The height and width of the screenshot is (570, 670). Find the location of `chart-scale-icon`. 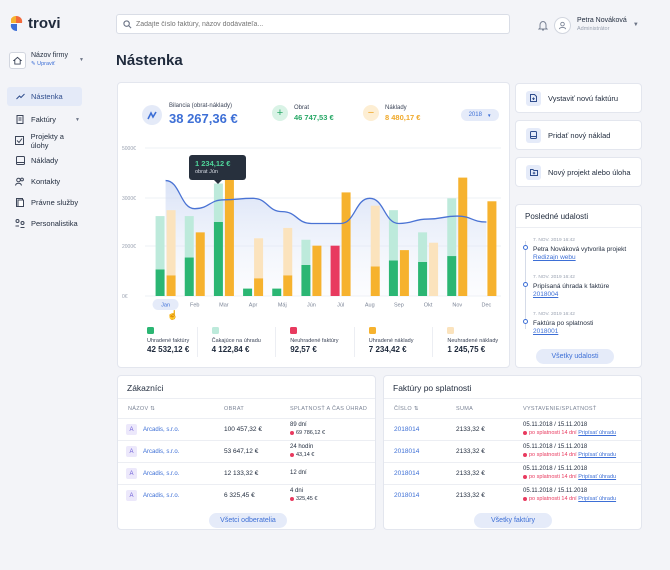

chart-scale-icon is located at coordinates (151, 114).